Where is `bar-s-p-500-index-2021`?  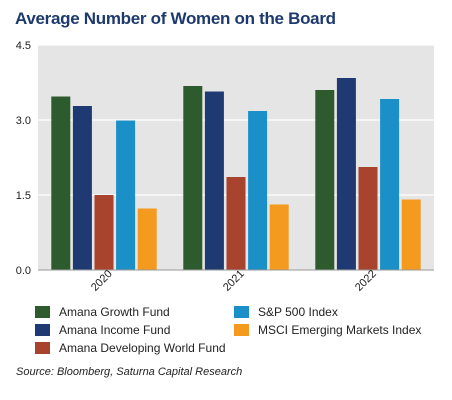
bar-s-p-500-index-2021 is located at coordinates (258, 190).